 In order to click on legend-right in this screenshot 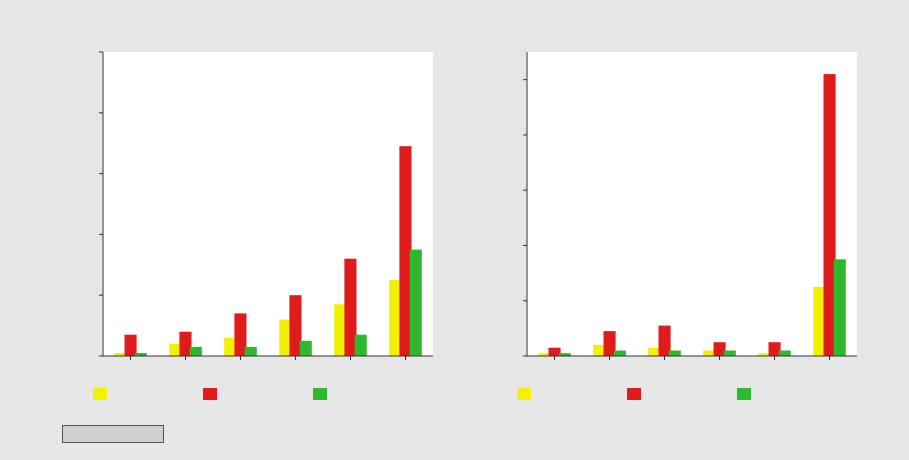, I will do `click(634, 394)`.